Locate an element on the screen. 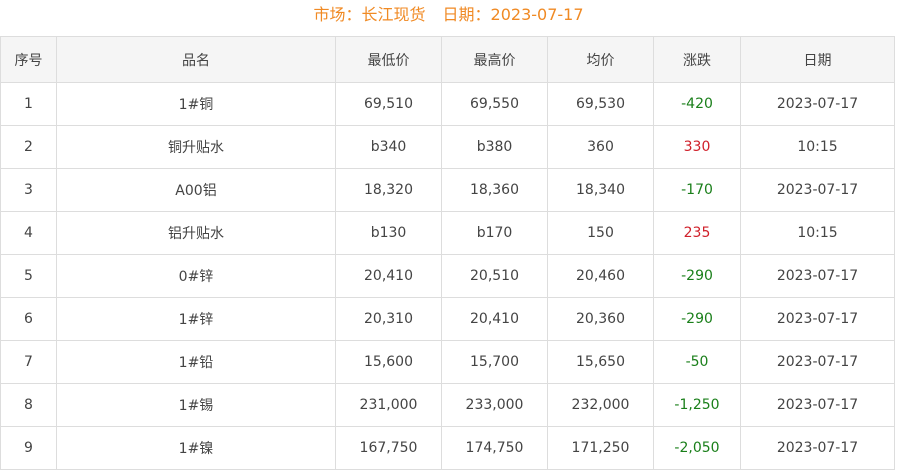  cell-no: 4 is located at coordinates (28, 233).